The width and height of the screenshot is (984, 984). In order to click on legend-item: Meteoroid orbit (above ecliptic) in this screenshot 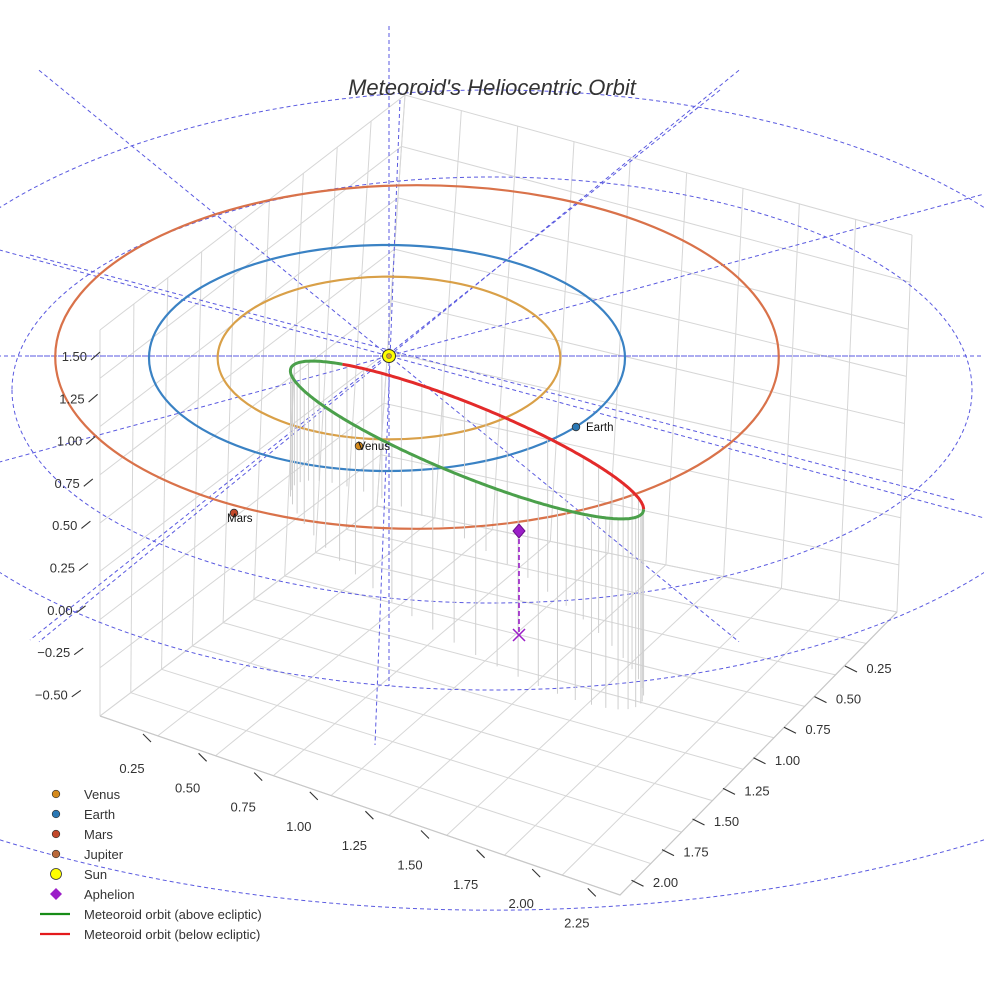, I will do `click(150, 914)`.